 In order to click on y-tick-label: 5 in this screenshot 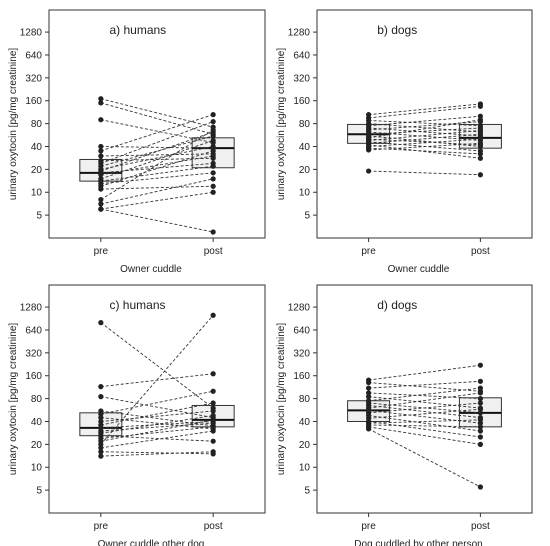, I will do `click(39, 216)`.